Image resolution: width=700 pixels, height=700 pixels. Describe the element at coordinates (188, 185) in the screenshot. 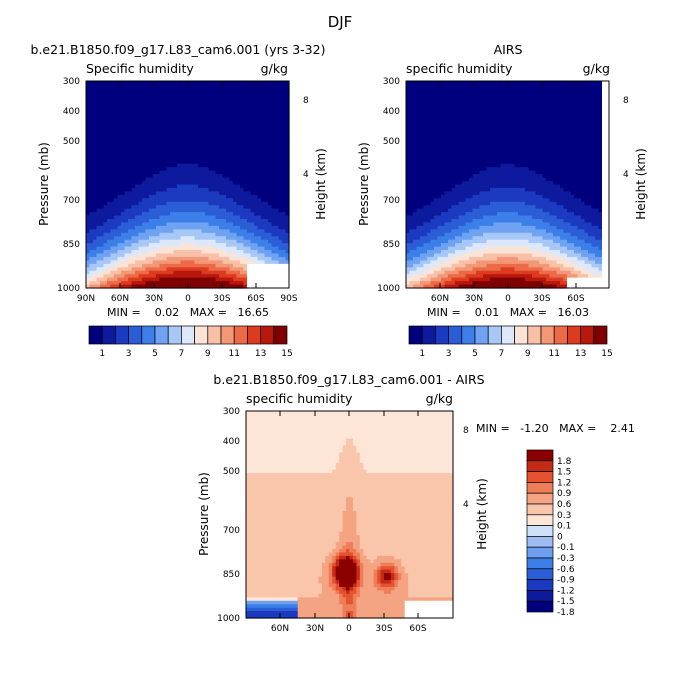

I see `panel-model-contours` at that location.